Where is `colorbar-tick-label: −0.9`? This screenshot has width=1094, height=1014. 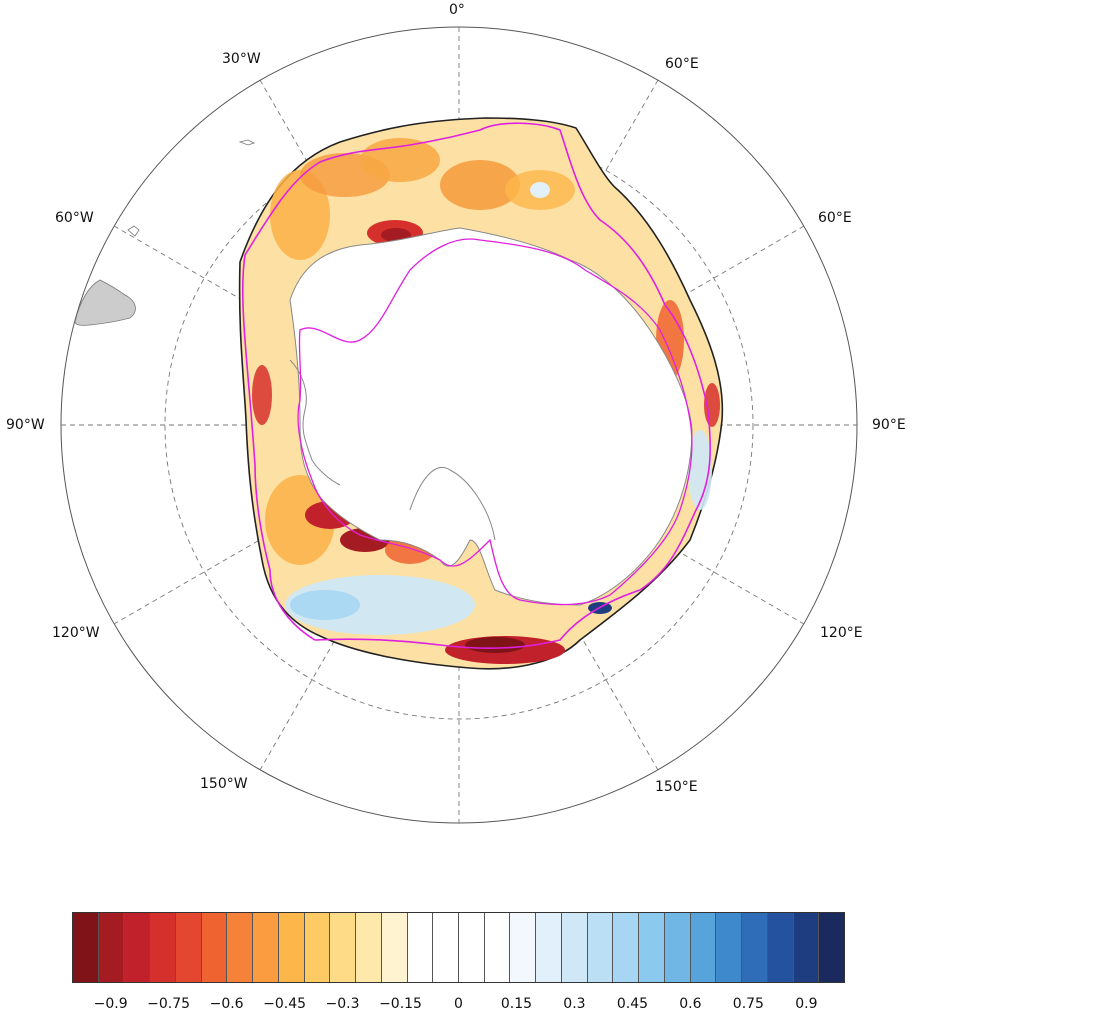
colorbar-tick-label: −0.9 is located at coordinates (110, 1004).